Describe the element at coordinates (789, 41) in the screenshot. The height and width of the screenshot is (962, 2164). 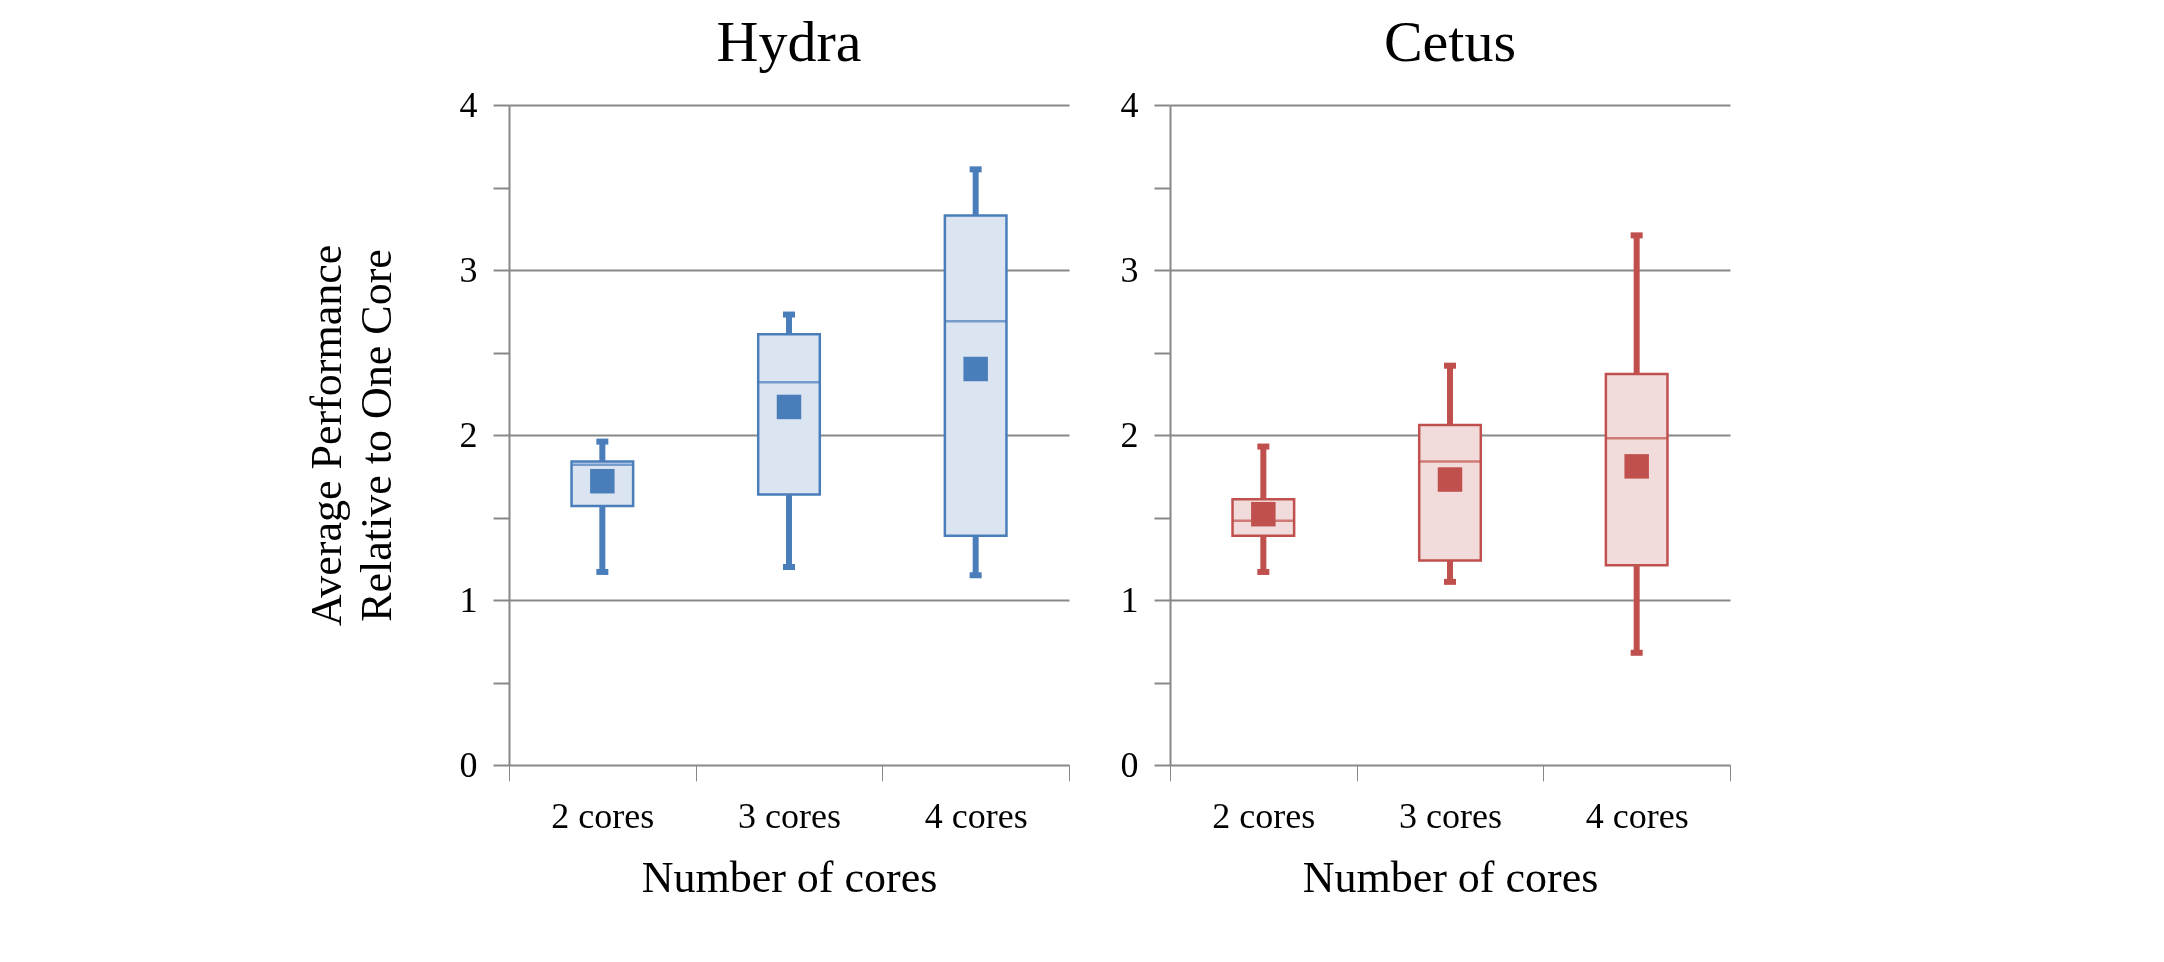
I see `chart-title: Hydra` at that location.